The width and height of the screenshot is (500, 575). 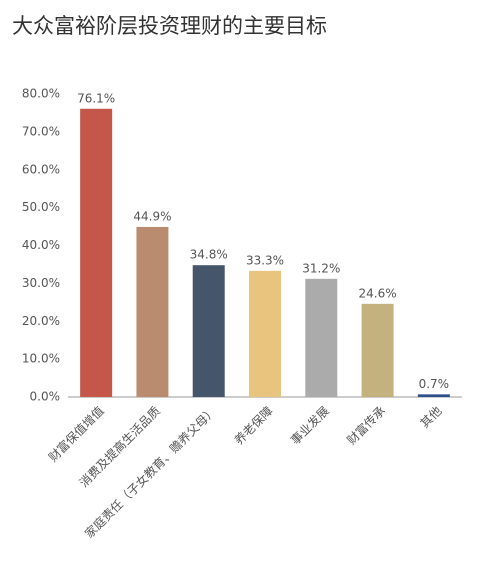 I want to click on value-label: 0.7%, so click(x=434, y=384).